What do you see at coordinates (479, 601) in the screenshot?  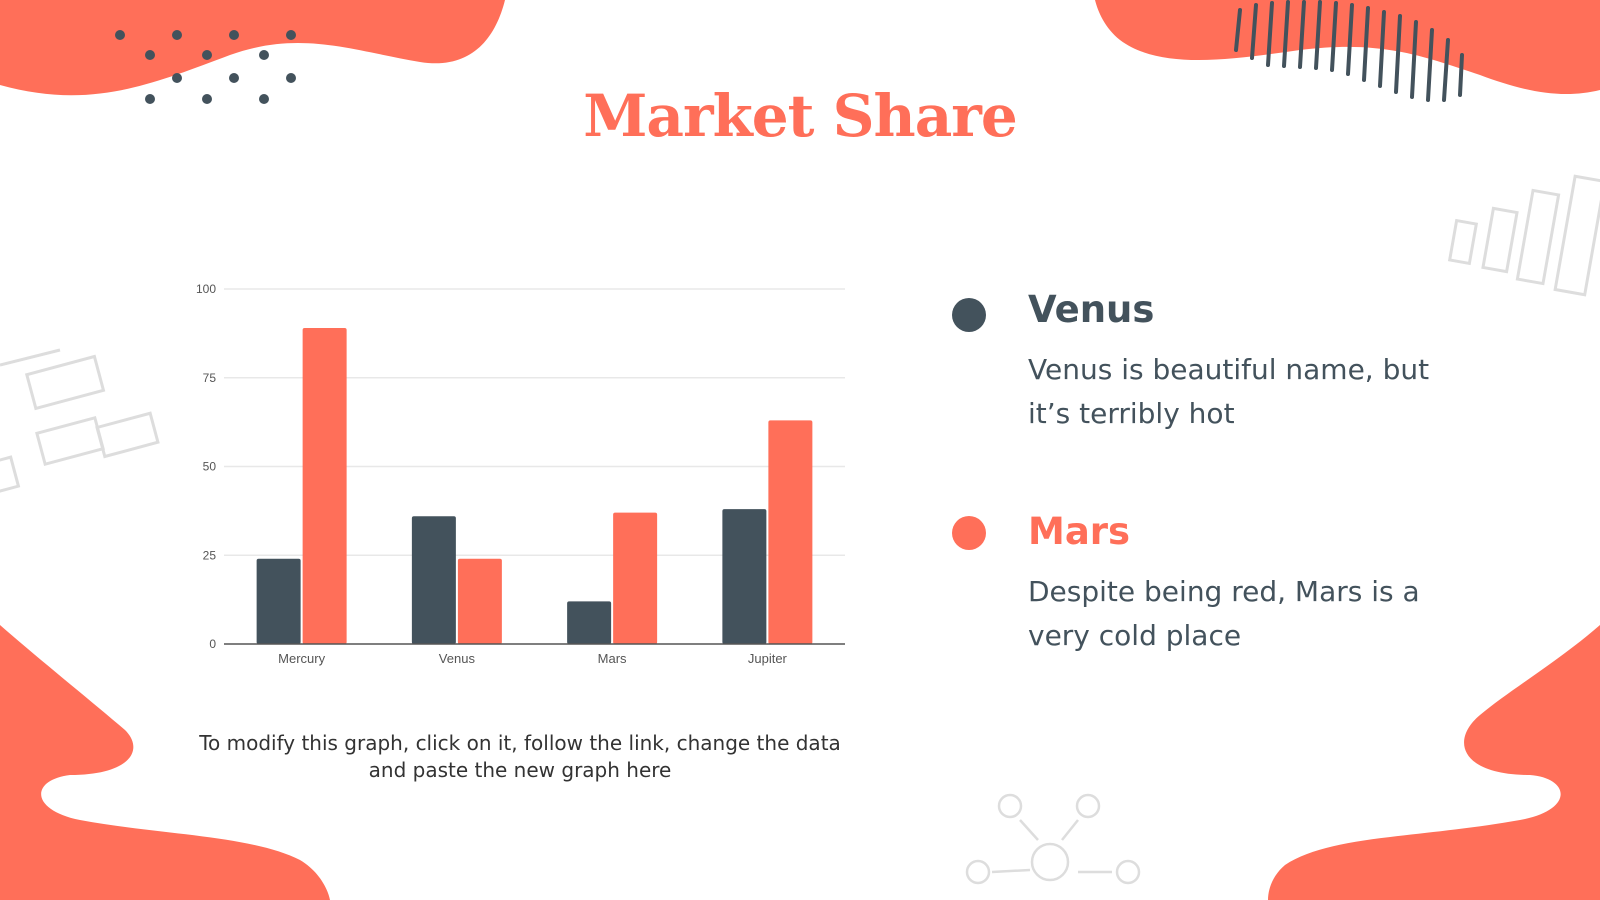 I see `bar-venus-mars` at bounding box center [479, 601].